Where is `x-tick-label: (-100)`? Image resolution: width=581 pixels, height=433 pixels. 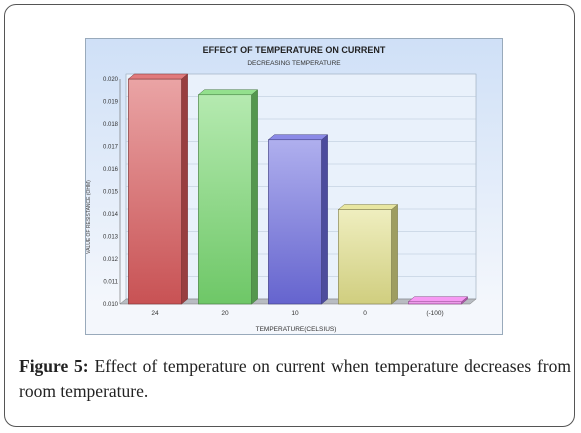
x-tick-label: (-100) is located at coordinates (434, 313).